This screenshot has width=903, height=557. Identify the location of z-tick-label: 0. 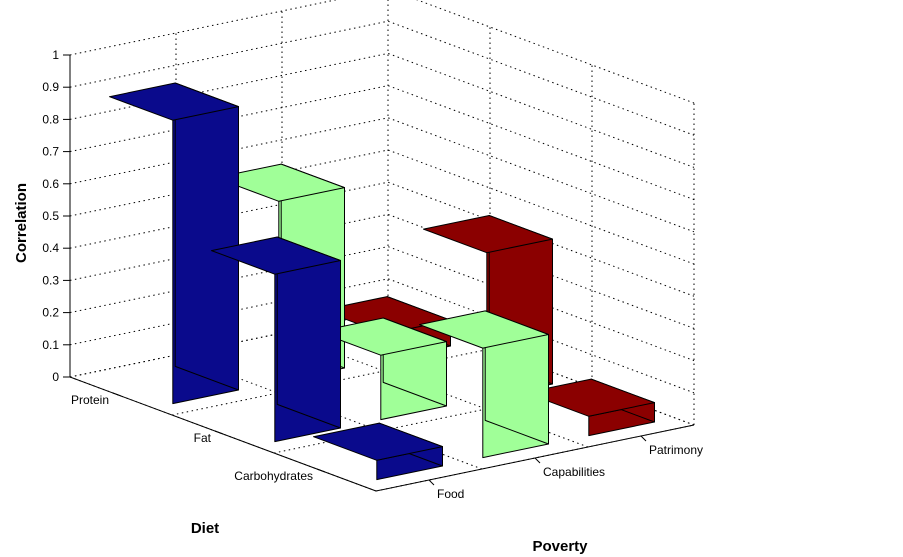
(55, 377).